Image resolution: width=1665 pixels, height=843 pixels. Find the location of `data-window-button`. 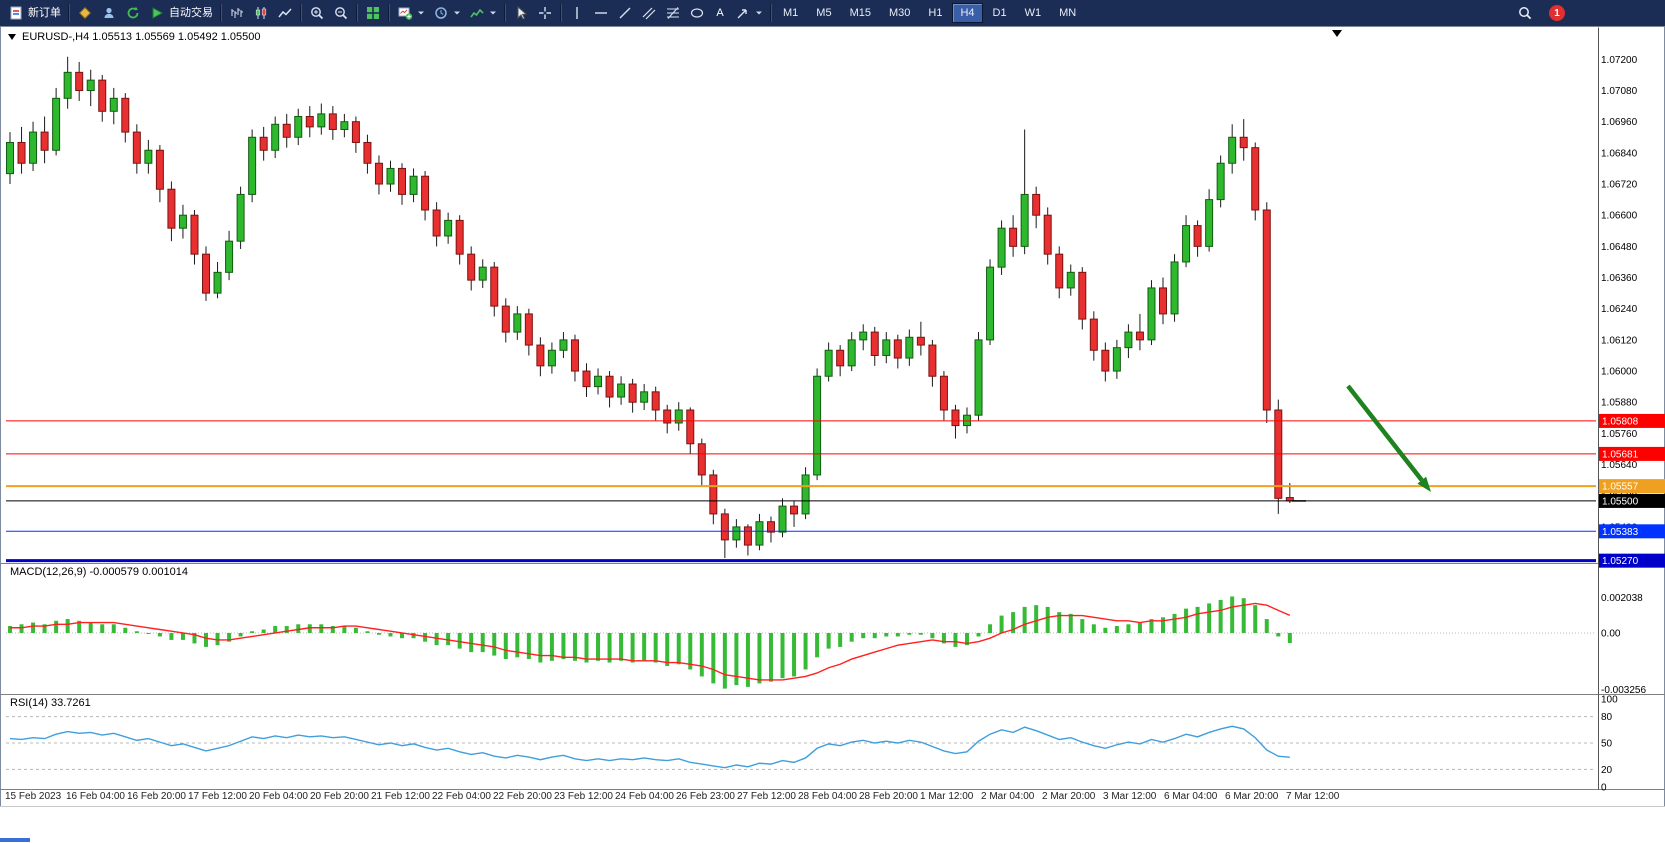

data-window-button is located at coordinates (109, 13).